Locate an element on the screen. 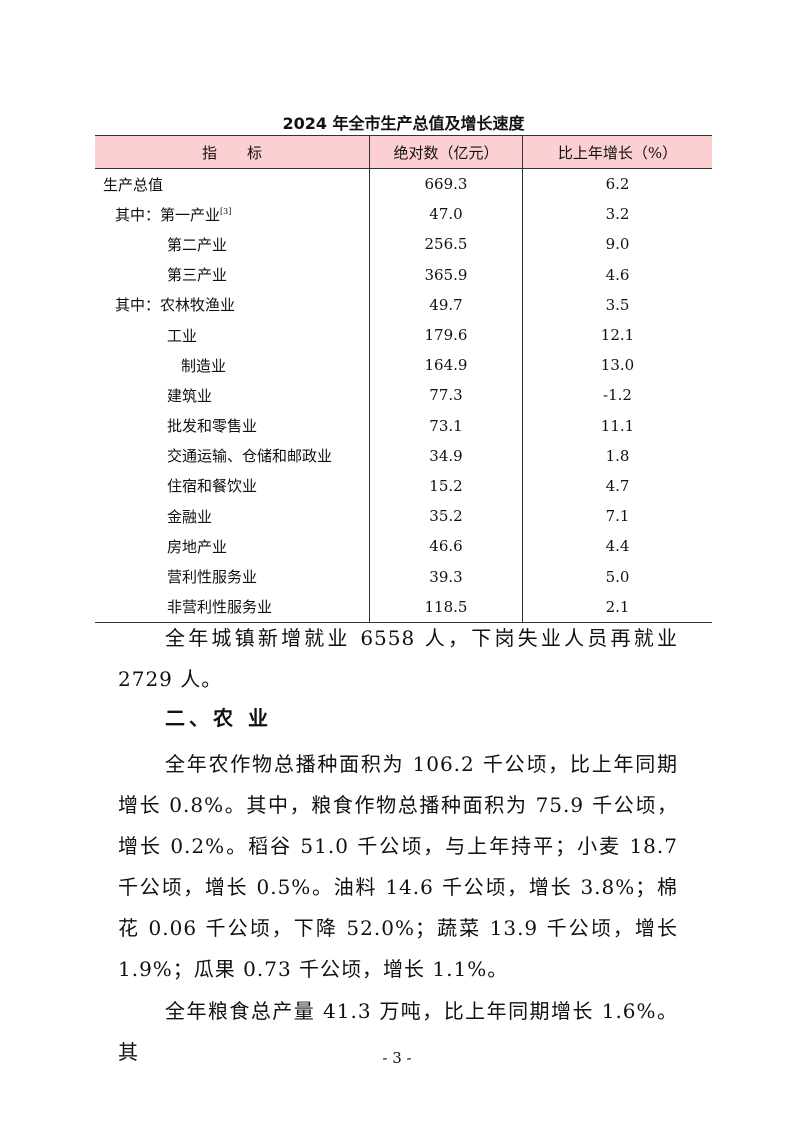 The width and height of the screenshot is (794, 1122). table-row: 营利性服务业 39.3 5.0 is located at coordinates (403, 576).